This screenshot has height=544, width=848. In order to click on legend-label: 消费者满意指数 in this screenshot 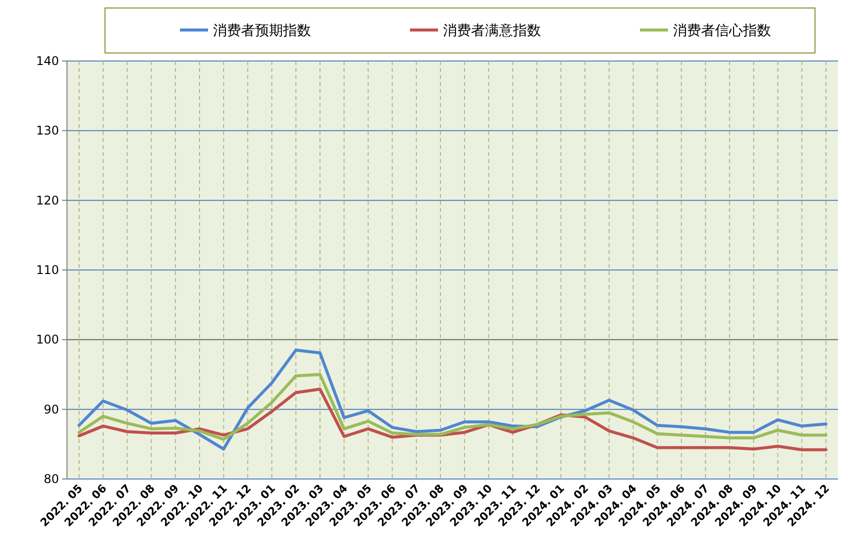, I will do `click(492, 31)`.